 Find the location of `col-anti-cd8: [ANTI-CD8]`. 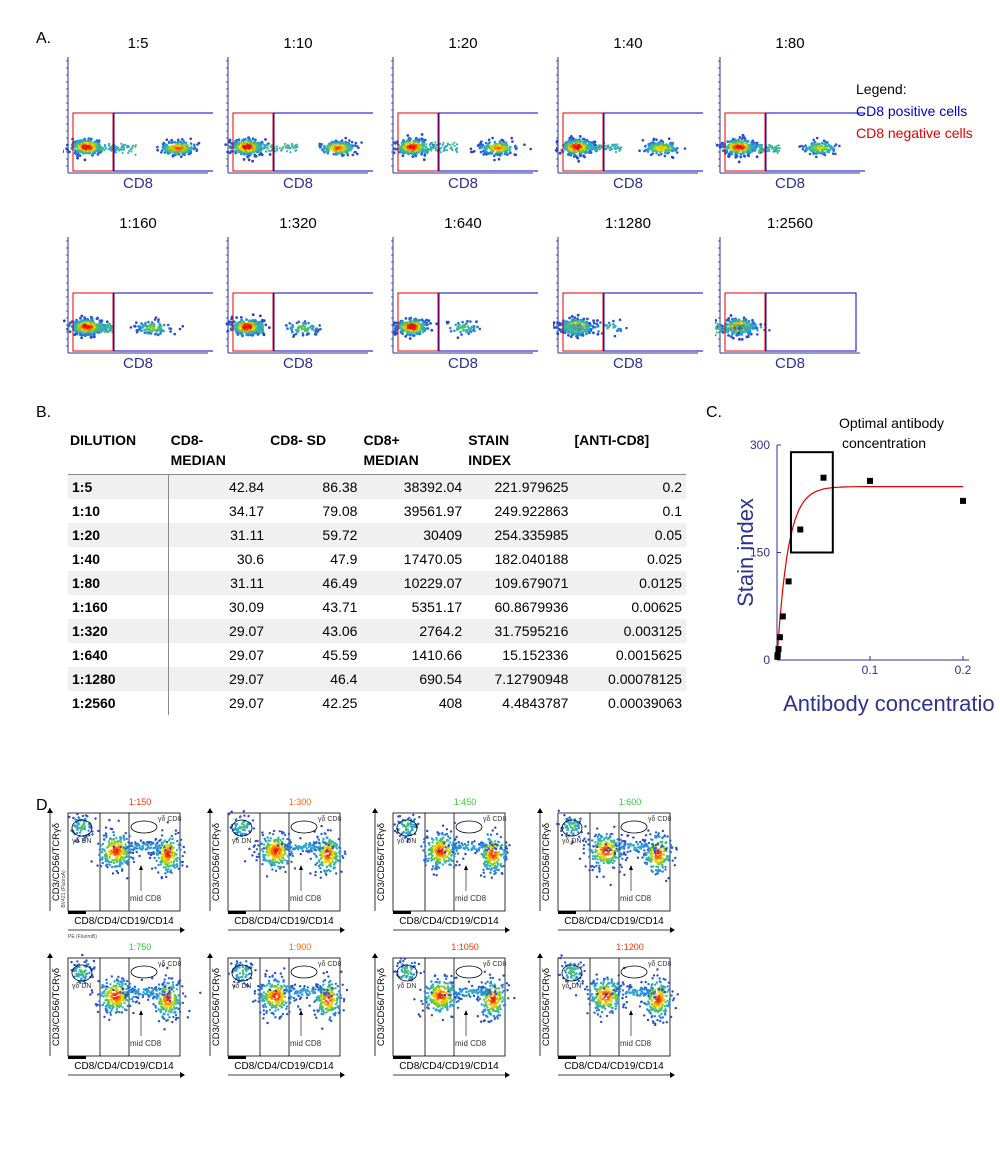

col-anti-cd8: [ANTI-CD8] is located at coordinates (612, 440).